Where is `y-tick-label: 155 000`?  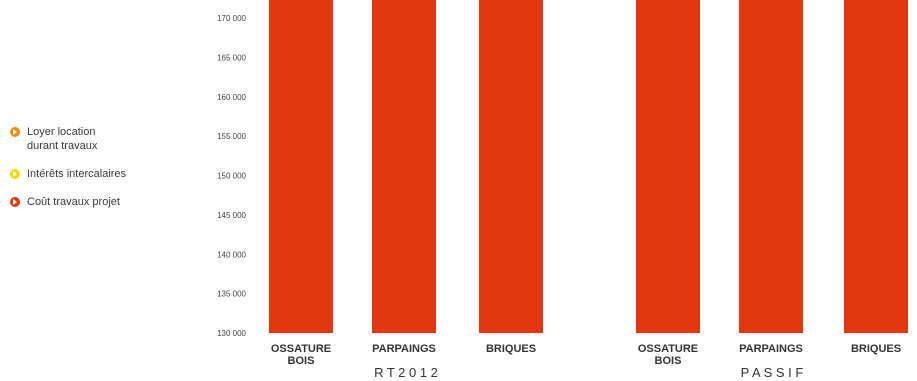 y-tick-label: 155 000 is located at coordinates (231, 136).